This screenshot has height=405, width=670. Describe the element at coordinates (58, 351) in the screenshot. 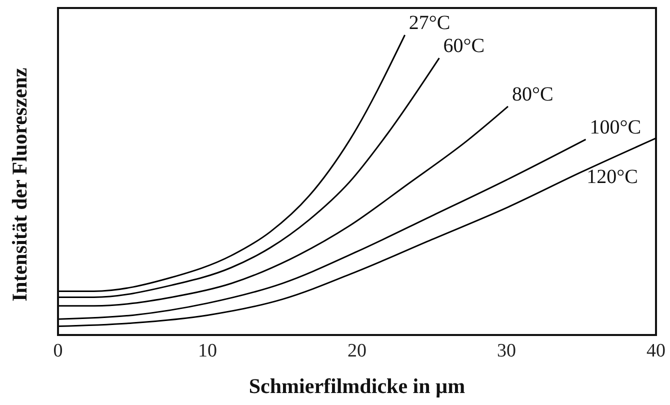

I see `x-tick-label: 0` at that location.